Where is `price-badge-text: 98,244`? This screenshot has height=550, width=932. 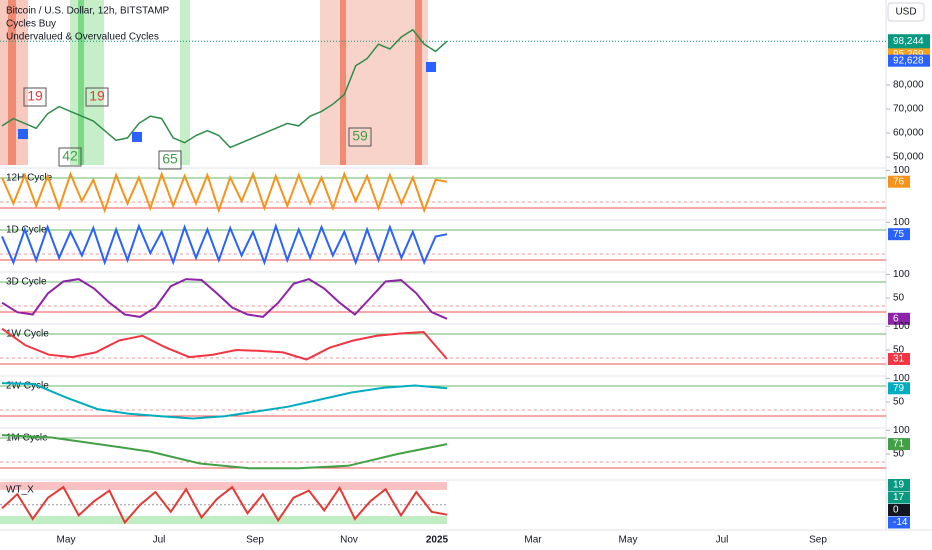 price-badge-text: 98,244 is located at coordinates (908, 41).